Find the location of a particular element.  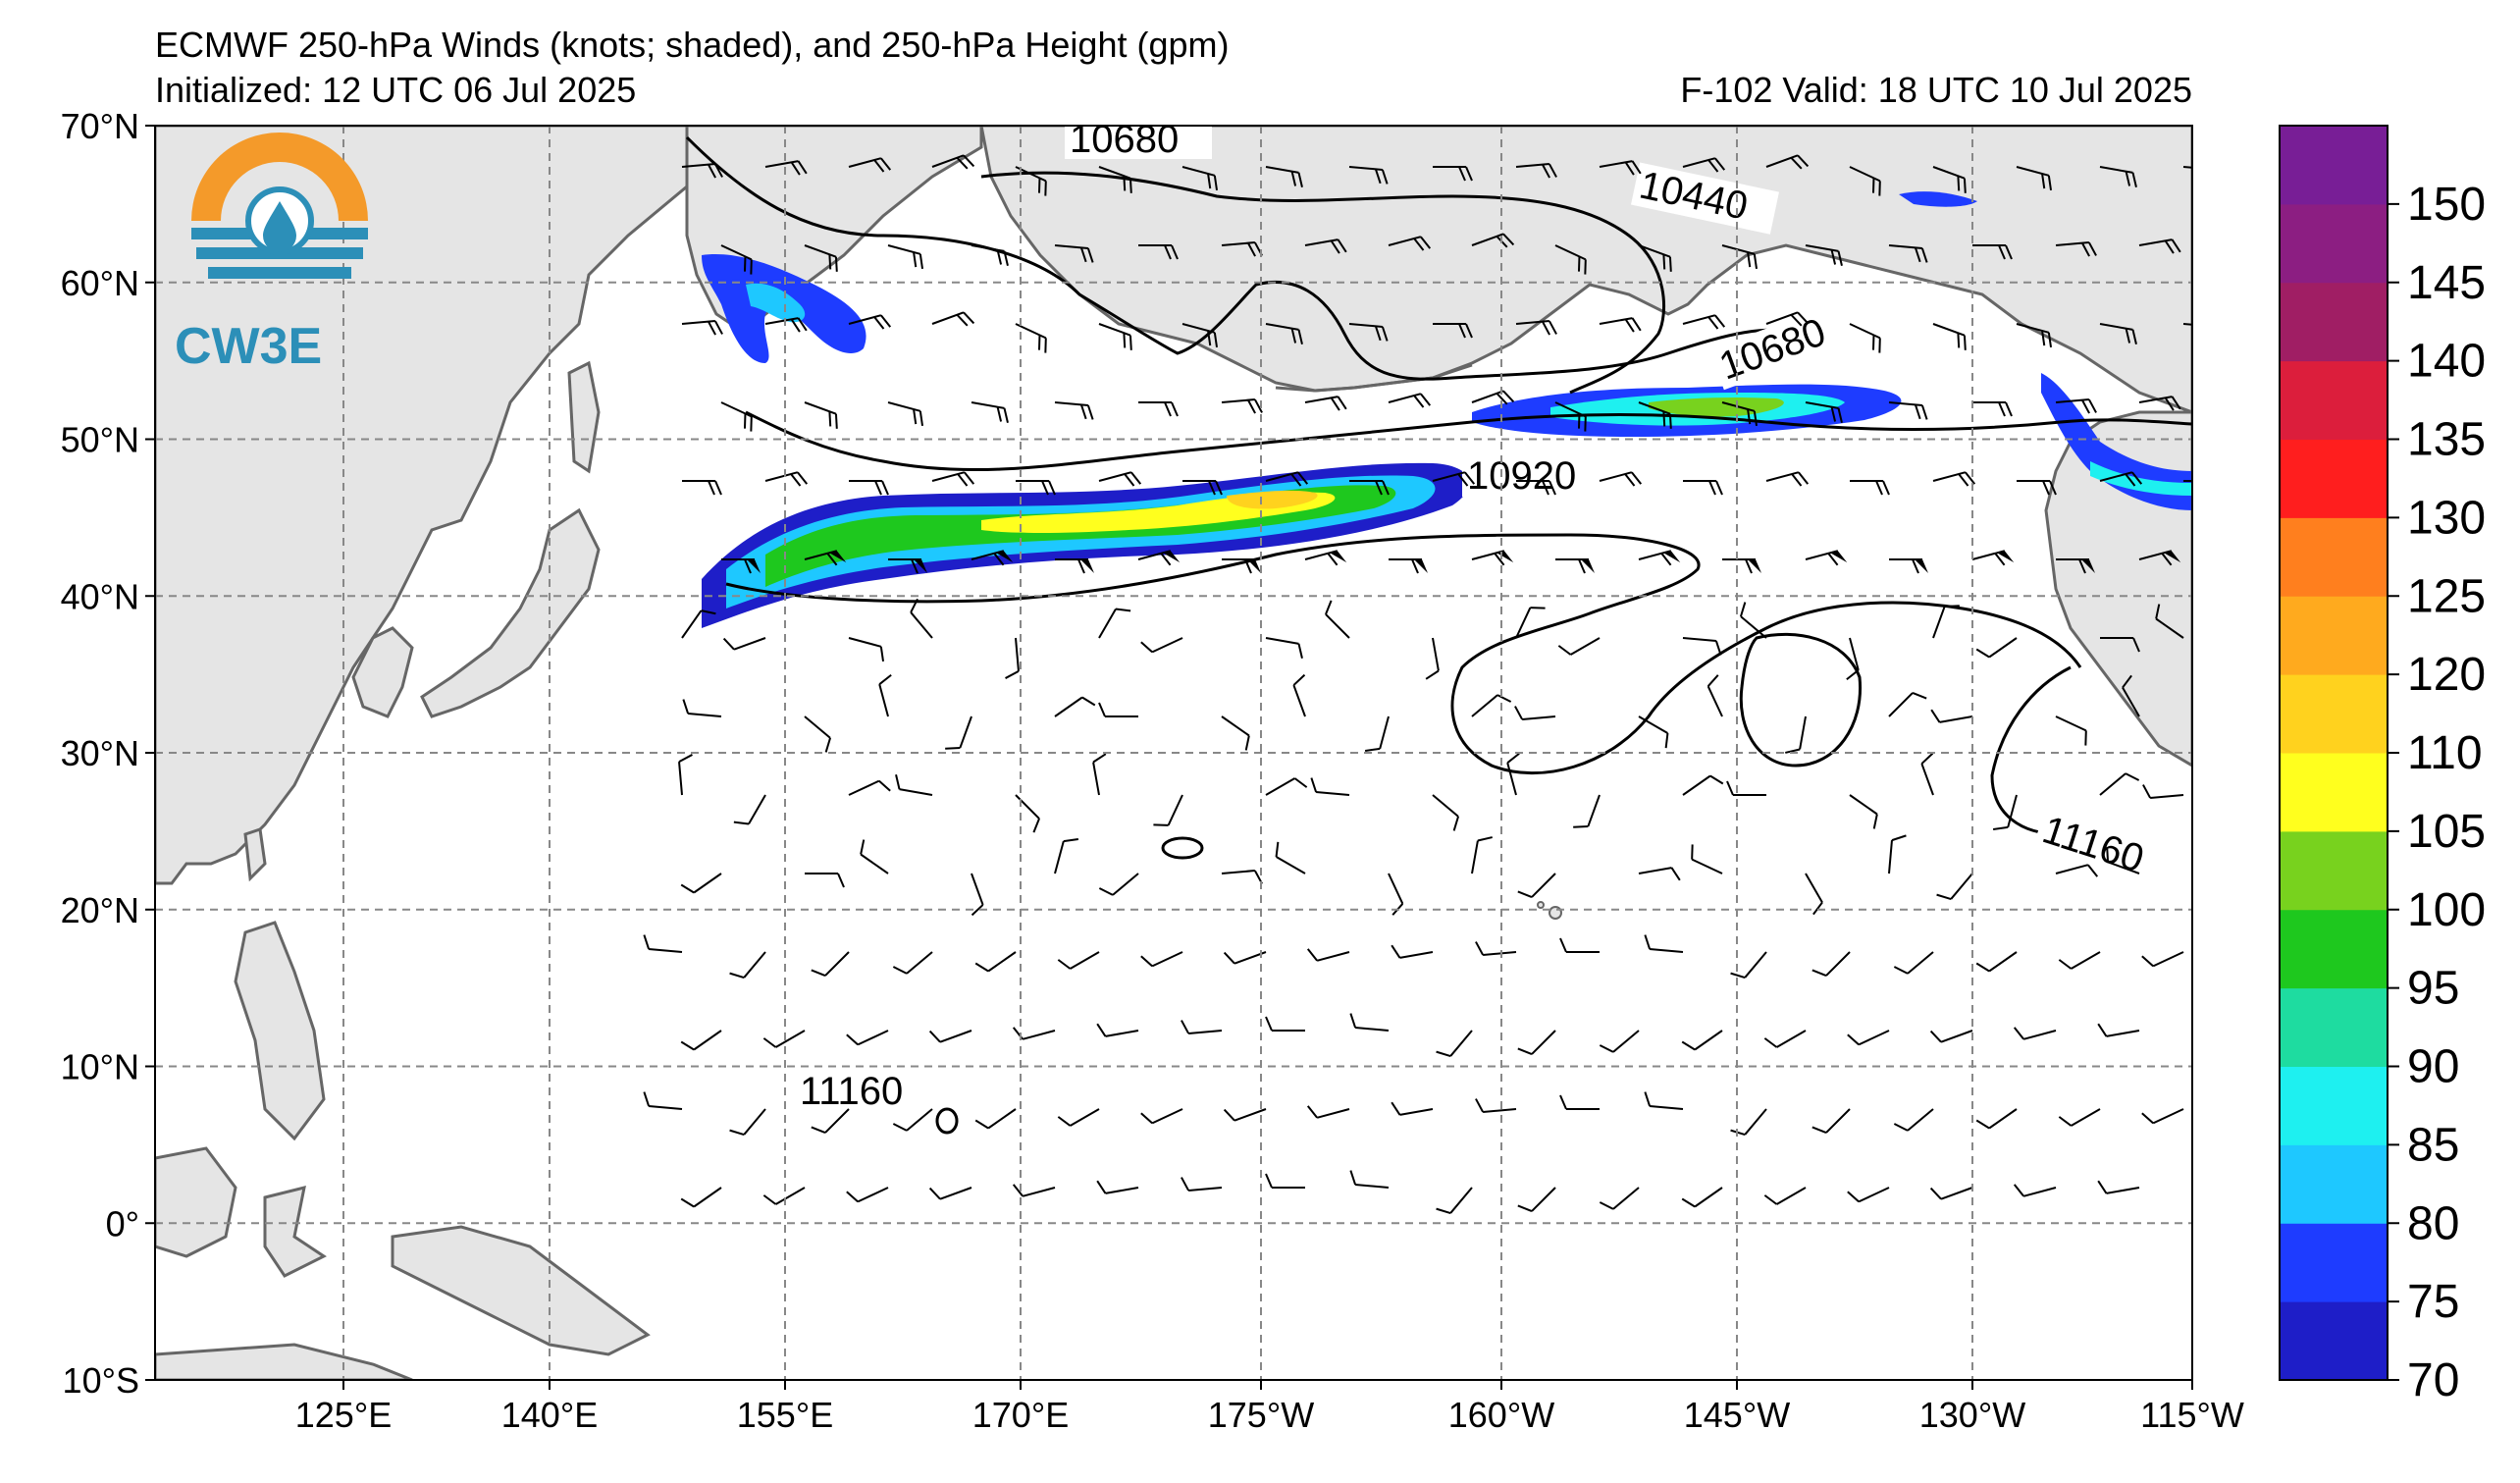

latitude-label: 10°S is located at coordinates (101, 1380).